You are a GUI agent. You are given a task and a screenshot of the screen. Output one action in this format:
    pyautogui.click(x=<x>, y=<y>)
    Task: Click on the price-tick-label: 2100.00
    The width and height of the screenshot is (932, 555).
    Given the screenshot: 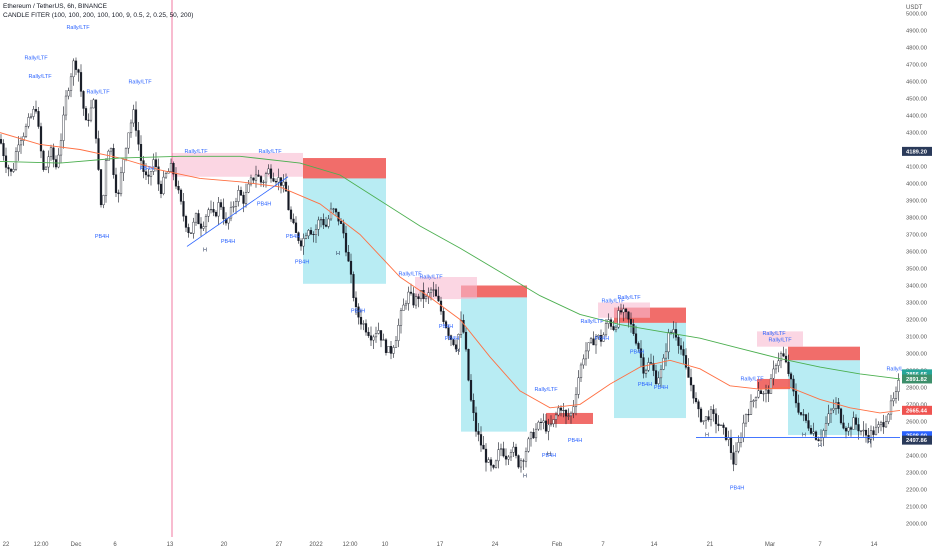 What is the action you would take?
    pyautogui.click(x=916, y=507)
    